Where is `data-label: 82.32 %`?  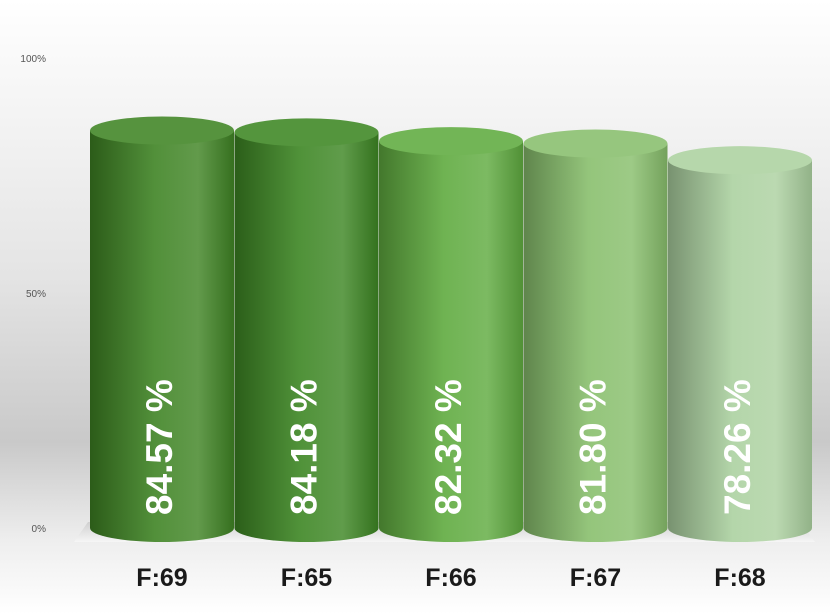
data-label: 82.32 % is located at coordinates (448, 447).